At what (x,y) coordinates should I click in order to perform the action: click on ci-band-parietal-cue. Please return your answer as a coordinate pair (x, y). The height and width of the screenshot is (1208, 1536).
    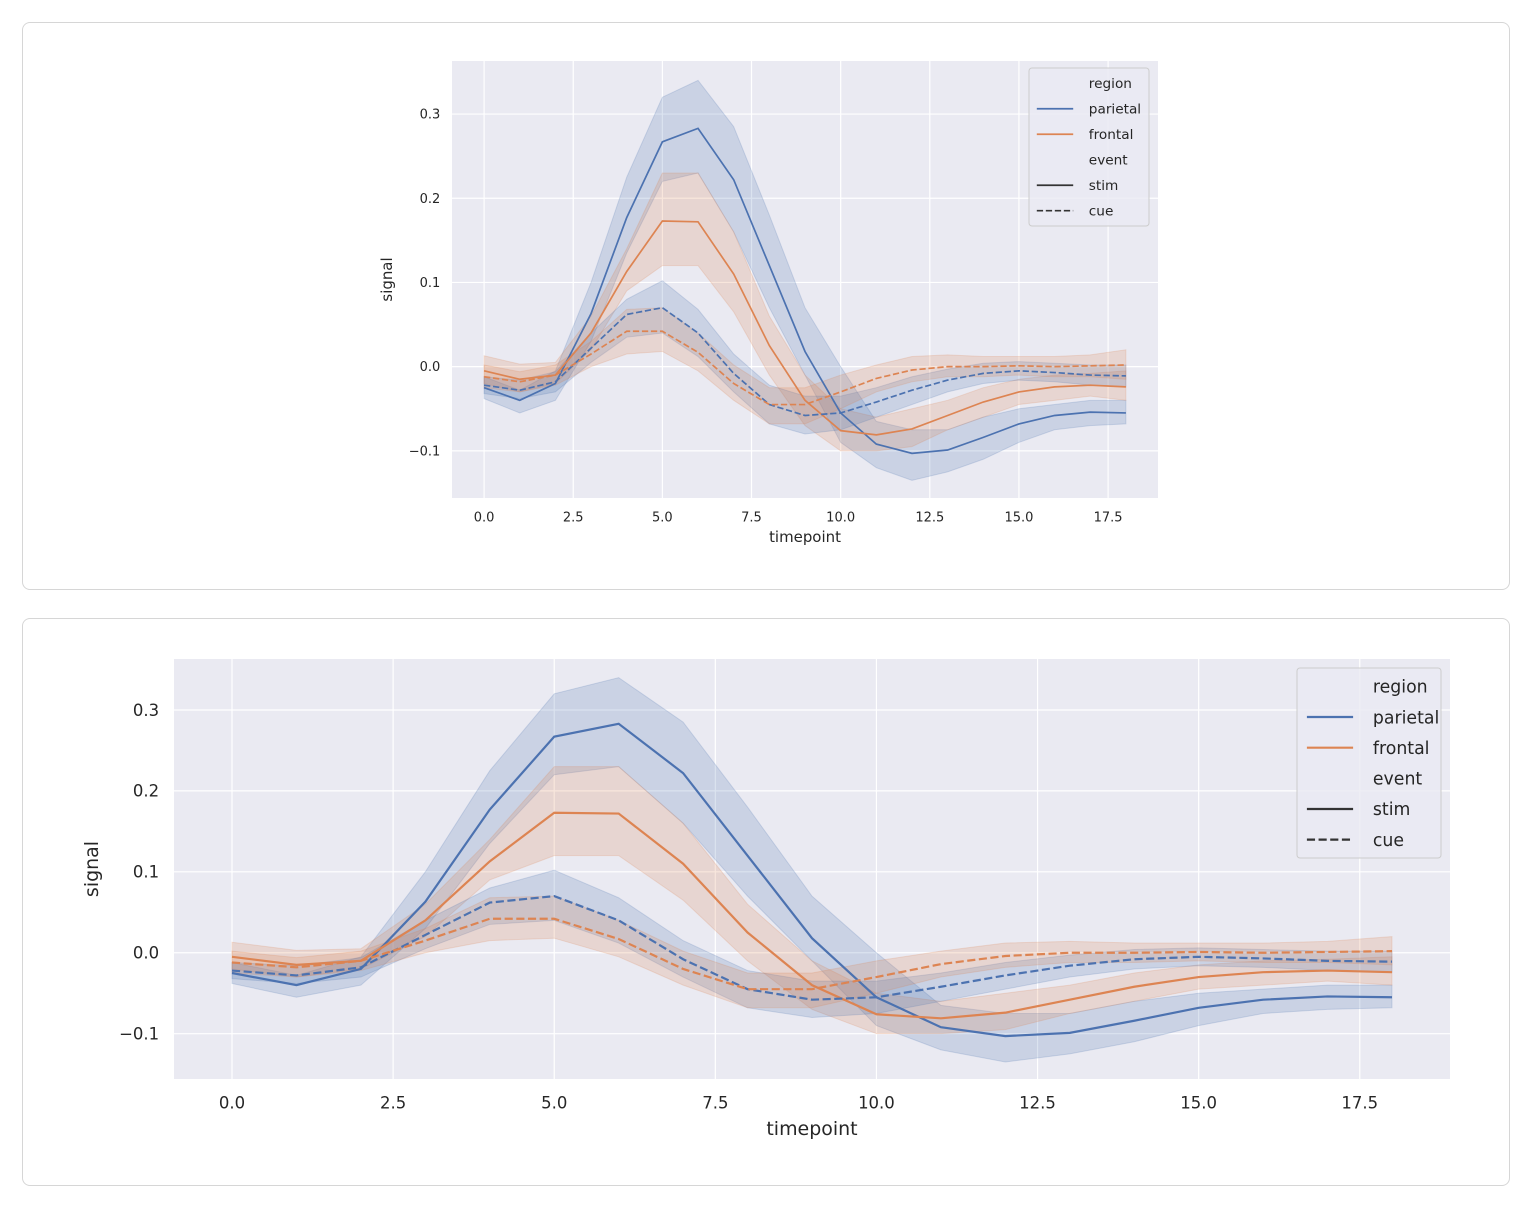
    Looking at the image, I should click on (805, 357).